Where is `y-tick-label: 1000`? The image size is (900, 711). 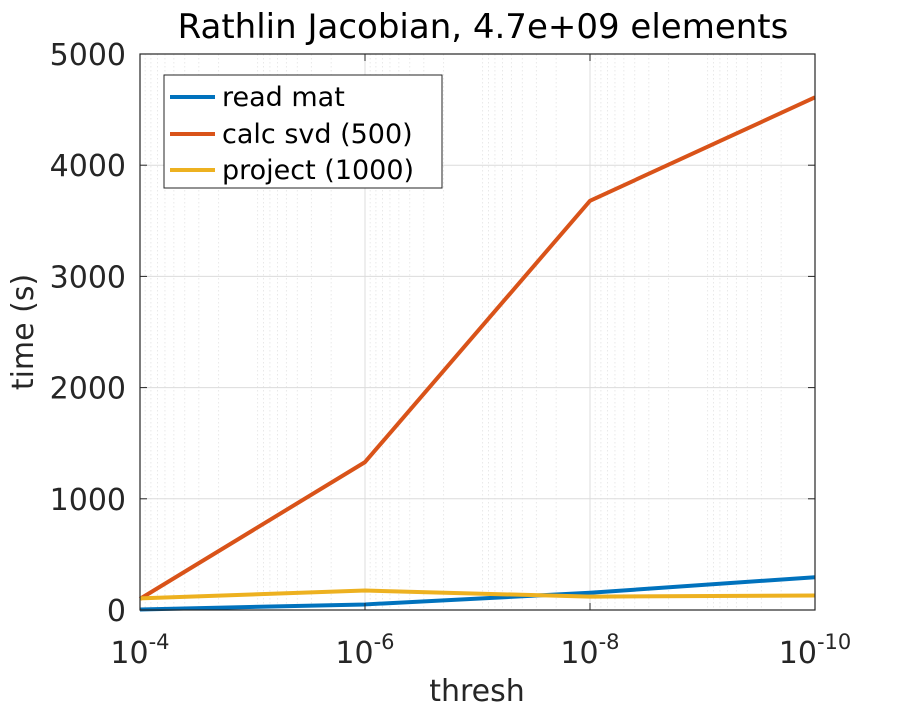 y-tick-label: 1000 is located at coordinates (88, 500).